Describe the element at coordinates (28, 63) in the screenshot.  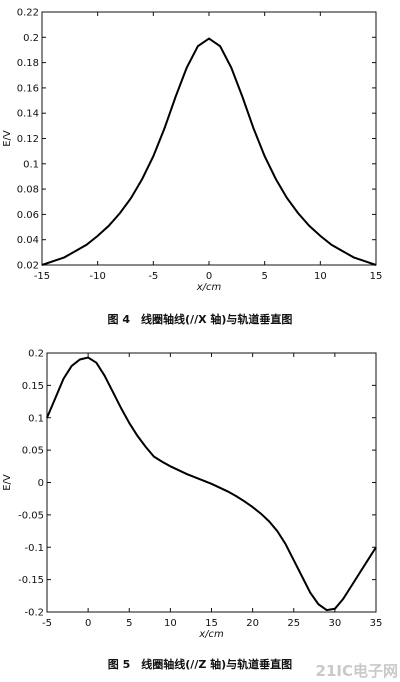
I see `y-tick-label: 0.18` at that location.